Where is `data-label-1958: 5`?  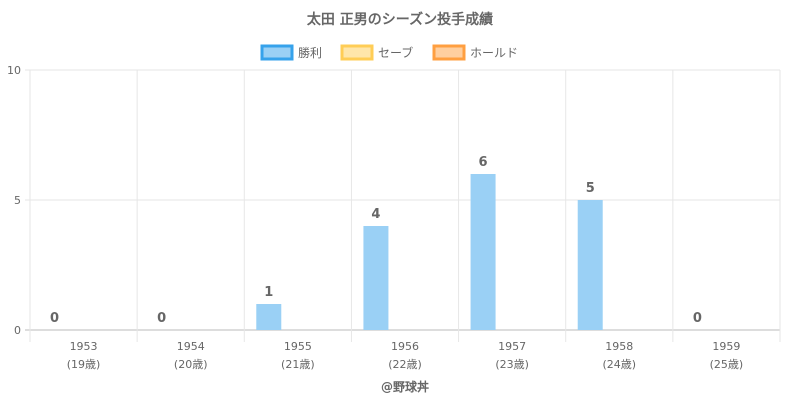
data-label-1958: 5 is located at coordinates (590, 188).